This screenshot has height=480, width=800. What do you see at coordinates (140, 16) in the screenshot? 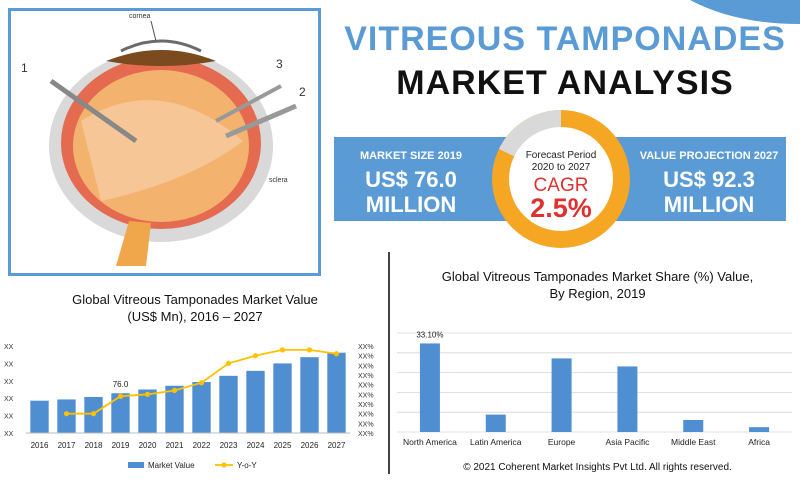
I see `label-cornea: cornea` at bounding box center [140, 16].